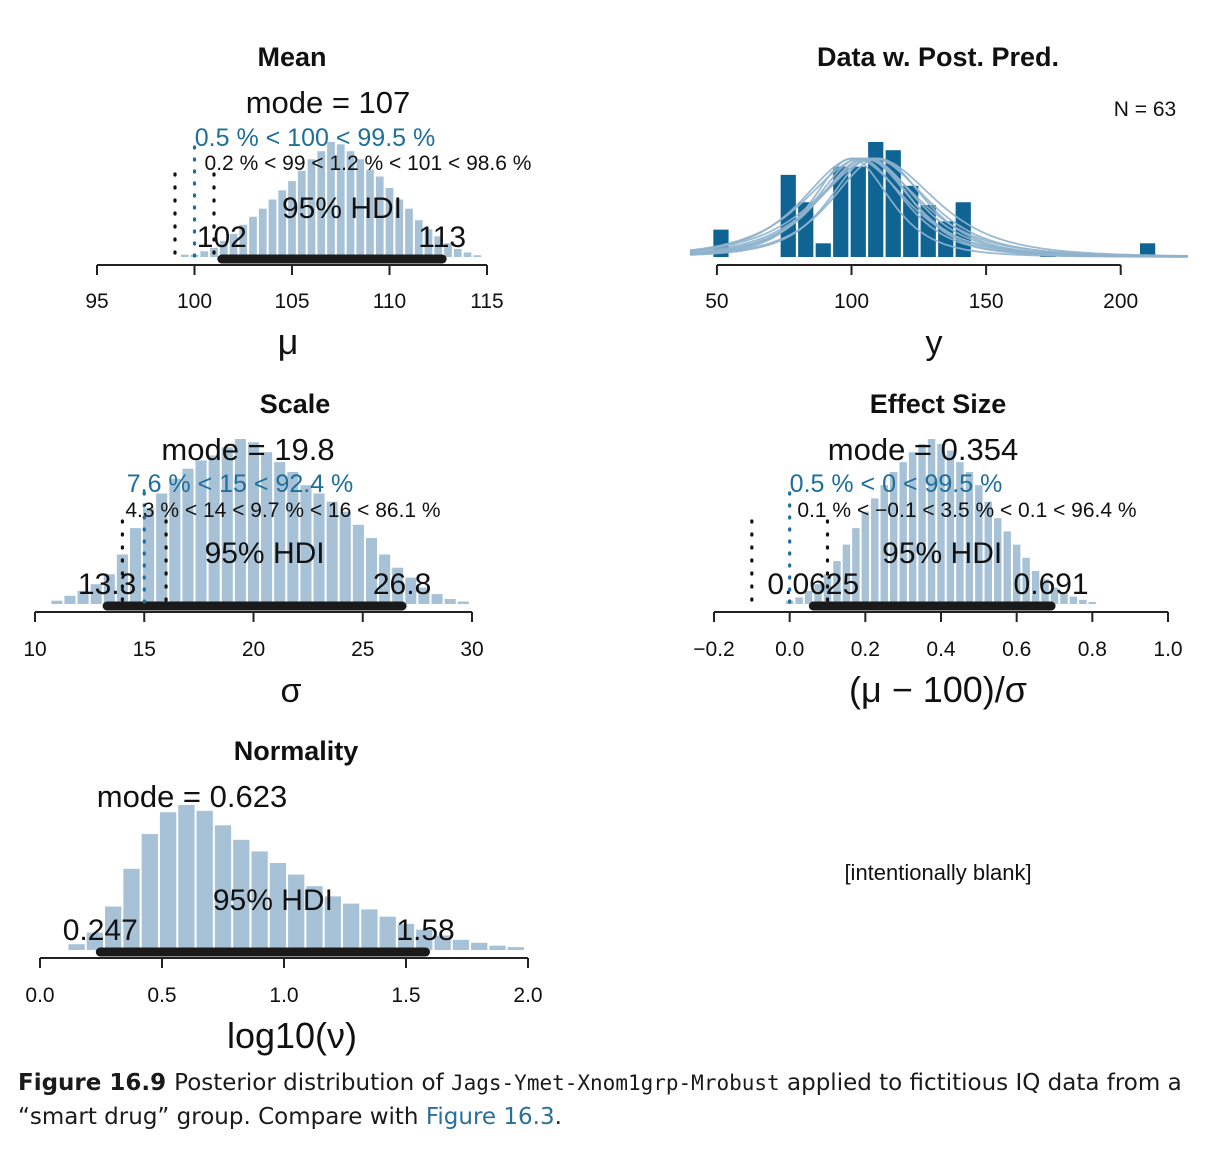  I want to click on normality-hdi-low-label: 0.247, so click(100, 930).